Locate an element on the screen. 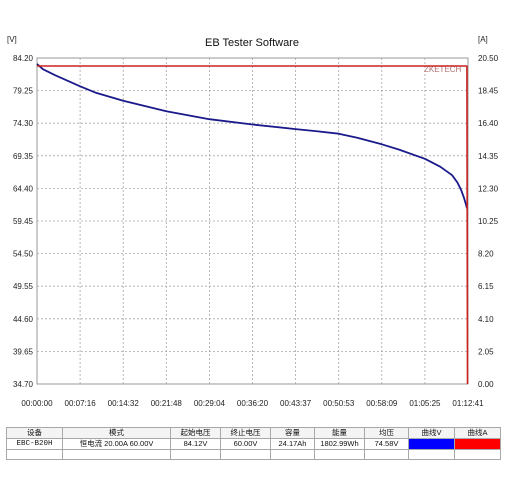 Image resolution: width=506 pixels, height=480 pixels. right-y-tick-label: 10.25 is located at coordinates (488, 221).